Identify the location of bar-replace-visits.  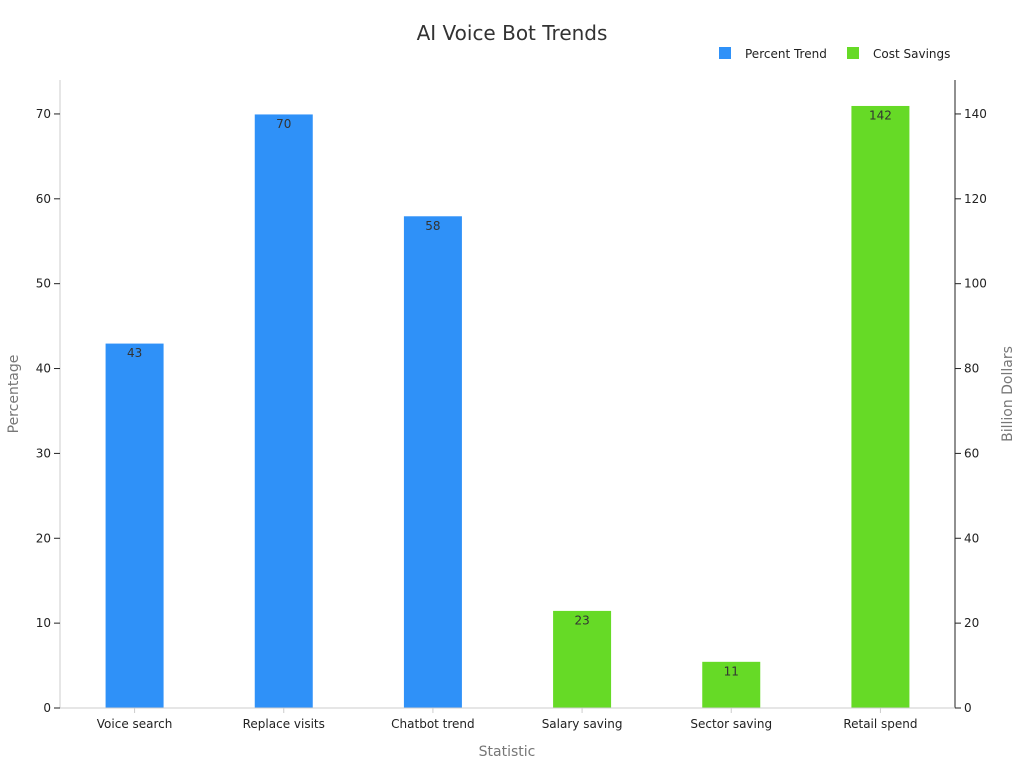
(283, 411).